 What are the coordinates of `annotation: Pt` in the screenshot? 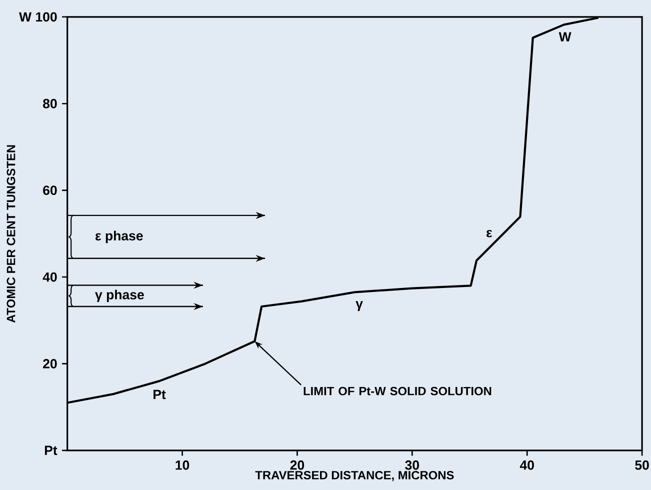 It's located at (160, 395).